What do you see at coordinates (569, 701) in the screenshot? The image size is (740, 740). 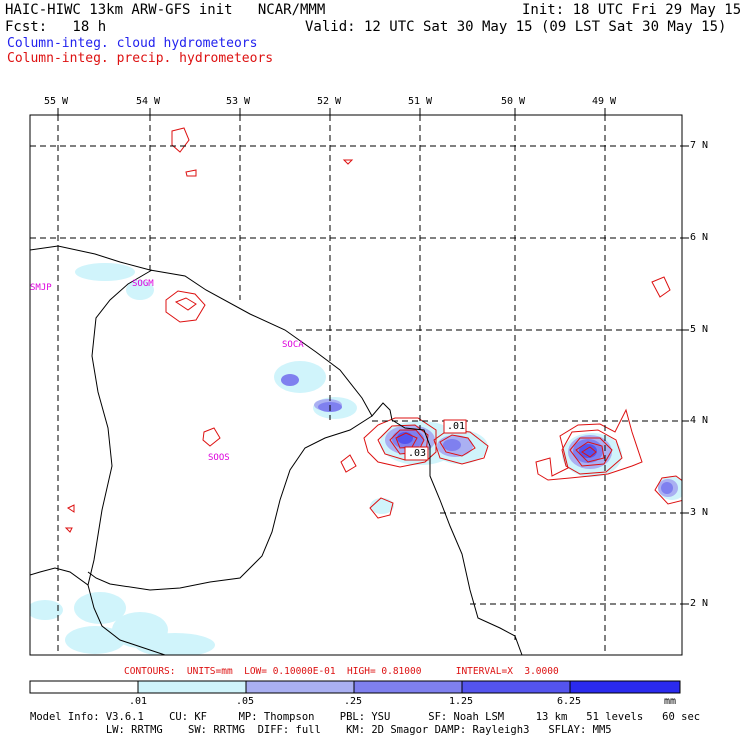 I see `colorbar-tick: 6.25` at bounding box center [569, 701].